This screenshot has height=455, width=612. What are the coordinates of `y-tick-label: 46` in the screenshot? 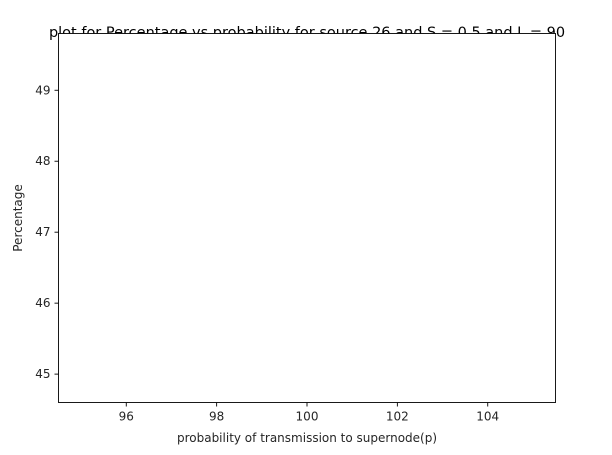 It's located at (42, 303).